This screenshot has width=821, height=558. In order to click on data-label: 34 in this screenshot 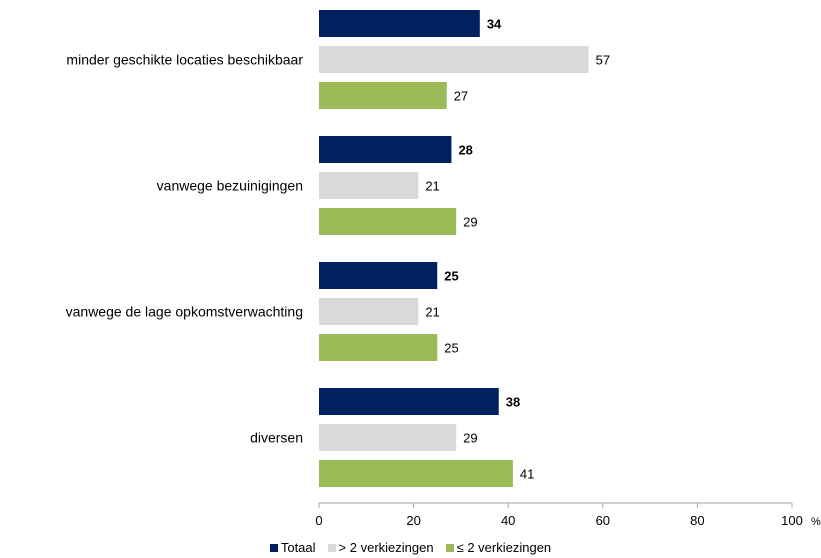, I will do `click(494, 24)`.